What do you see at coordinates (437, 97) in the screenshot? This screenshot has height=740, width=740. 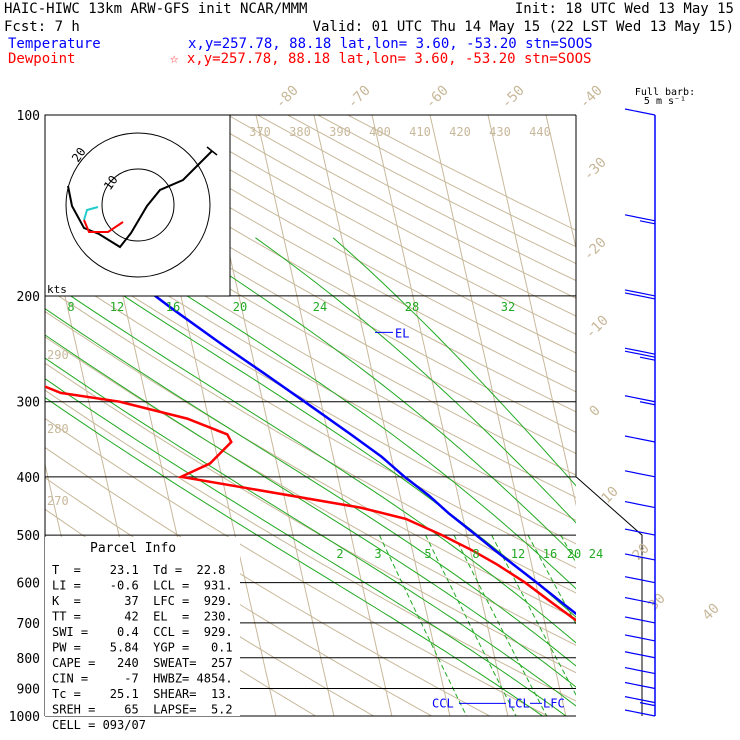 I see `isotherm-label-top: -60` at bounding box center [437, 97].